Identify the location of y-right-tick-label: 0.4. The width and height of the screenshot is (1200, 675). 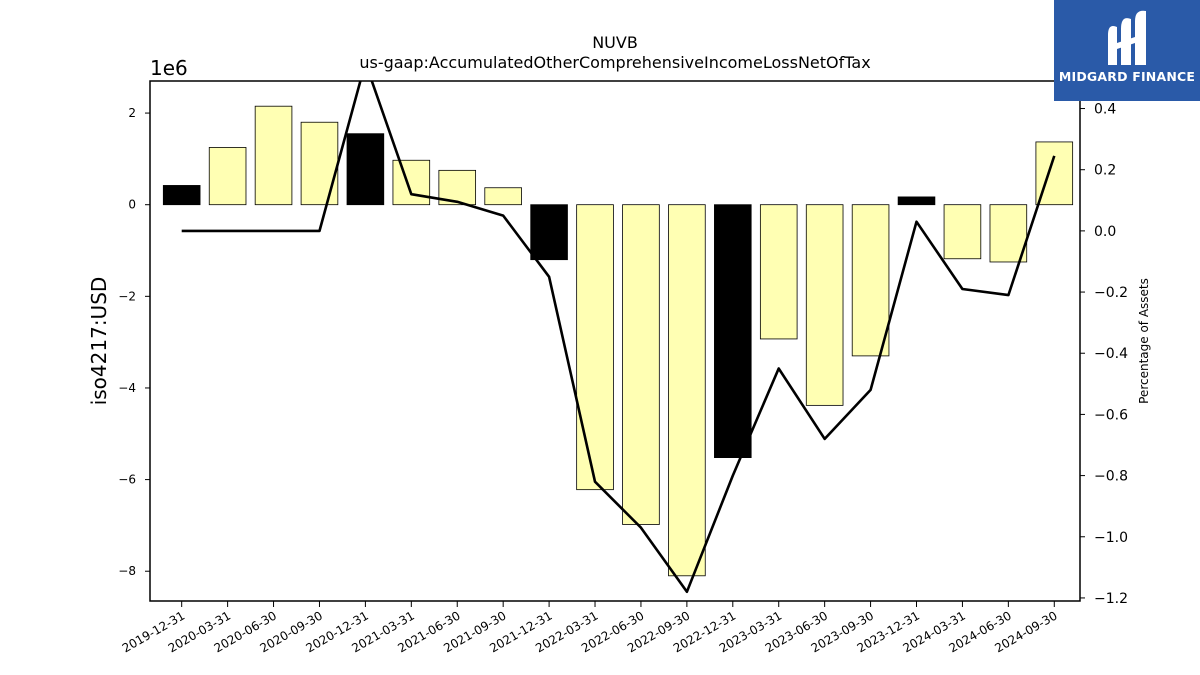
(1105, 110).